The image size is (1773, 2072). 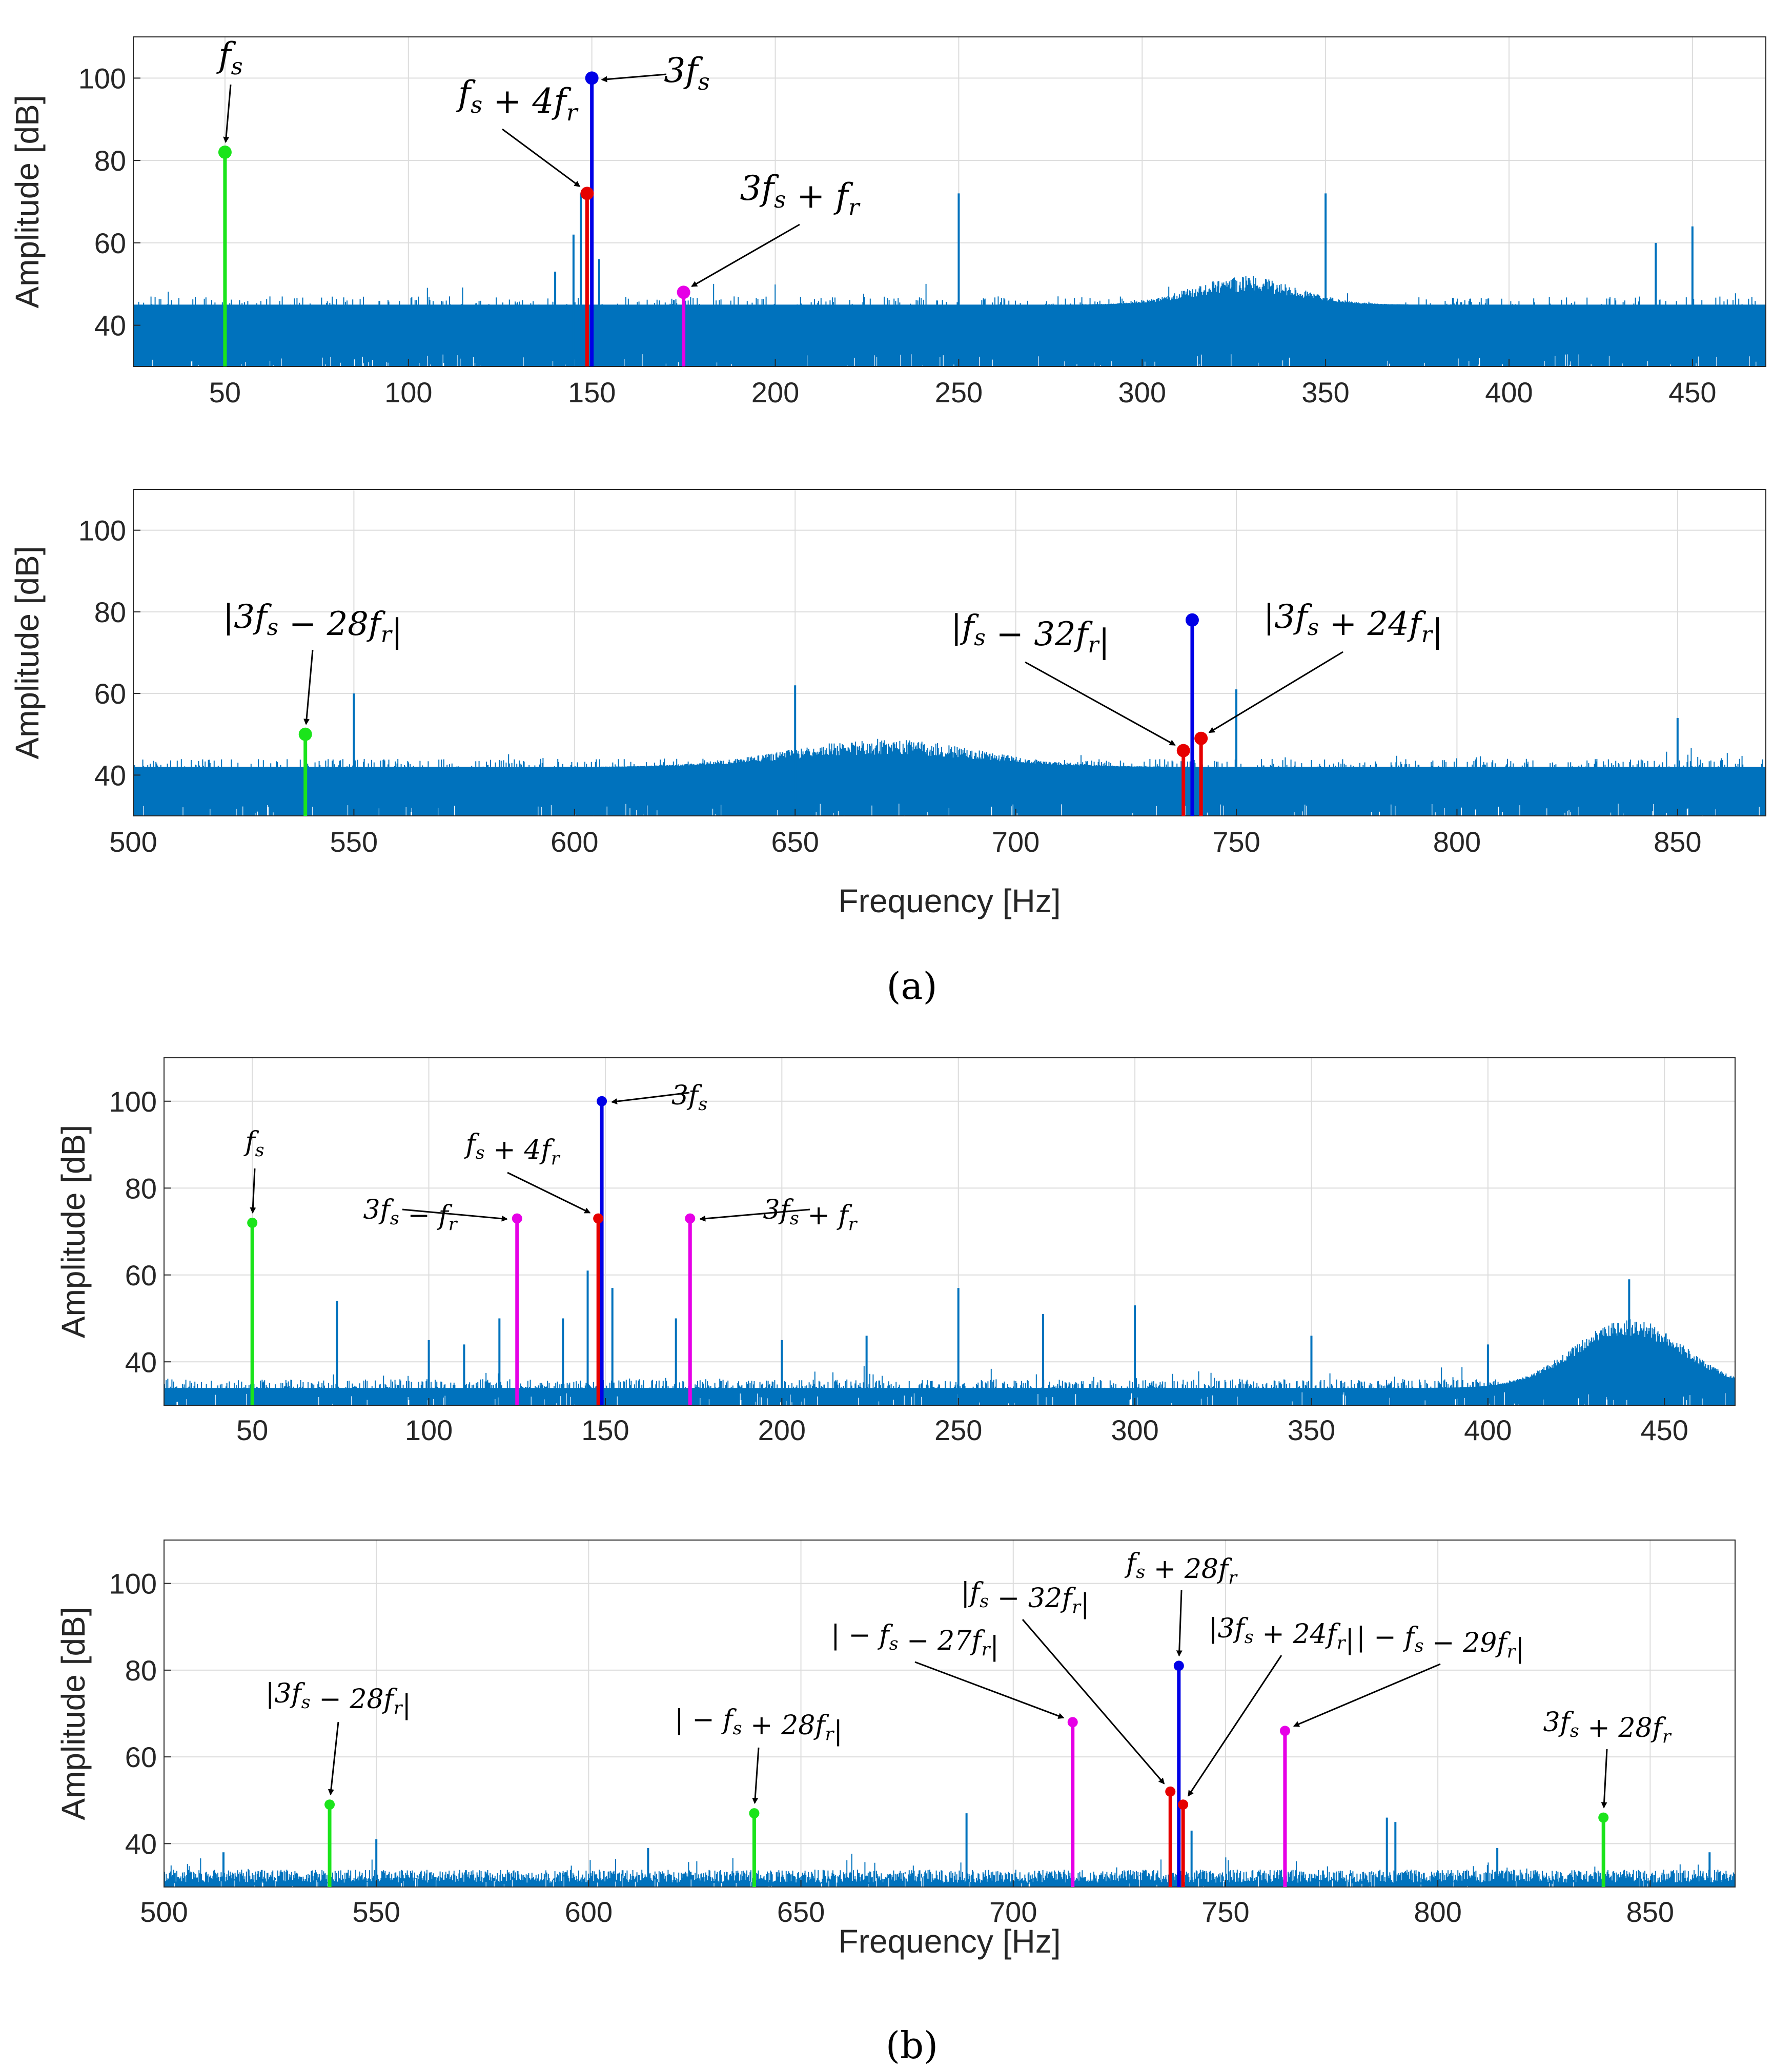 What do you see at coordinates (1440, 1643) in the screenshot?
I see `annotation-label: | − fs − 29fr|` at bounding box center [1440, 1643].